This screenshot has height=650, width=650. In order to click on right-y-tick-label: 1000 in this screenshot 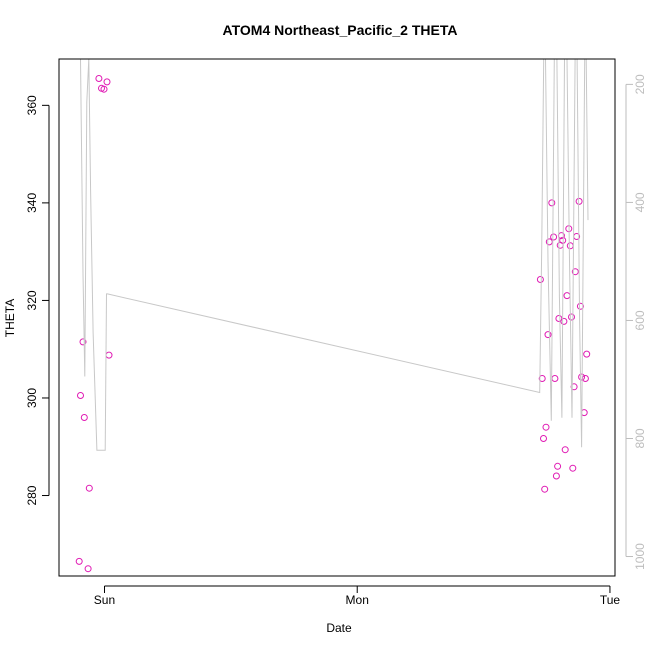, I will do `click(640, 556)`.